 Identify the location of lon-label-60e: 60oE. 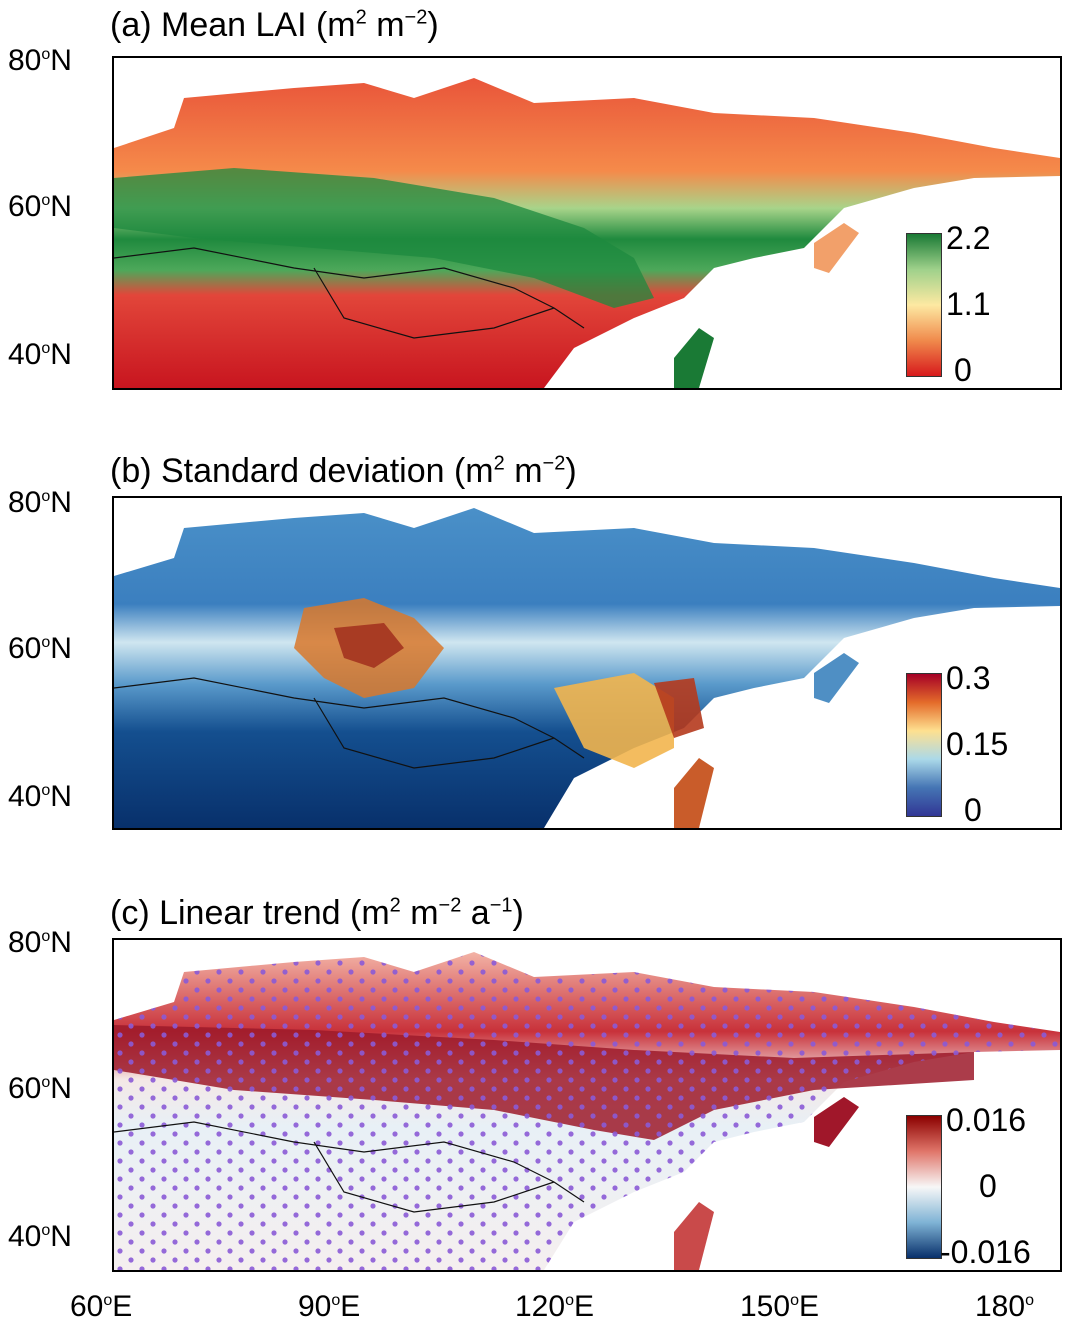
(101, 1306).